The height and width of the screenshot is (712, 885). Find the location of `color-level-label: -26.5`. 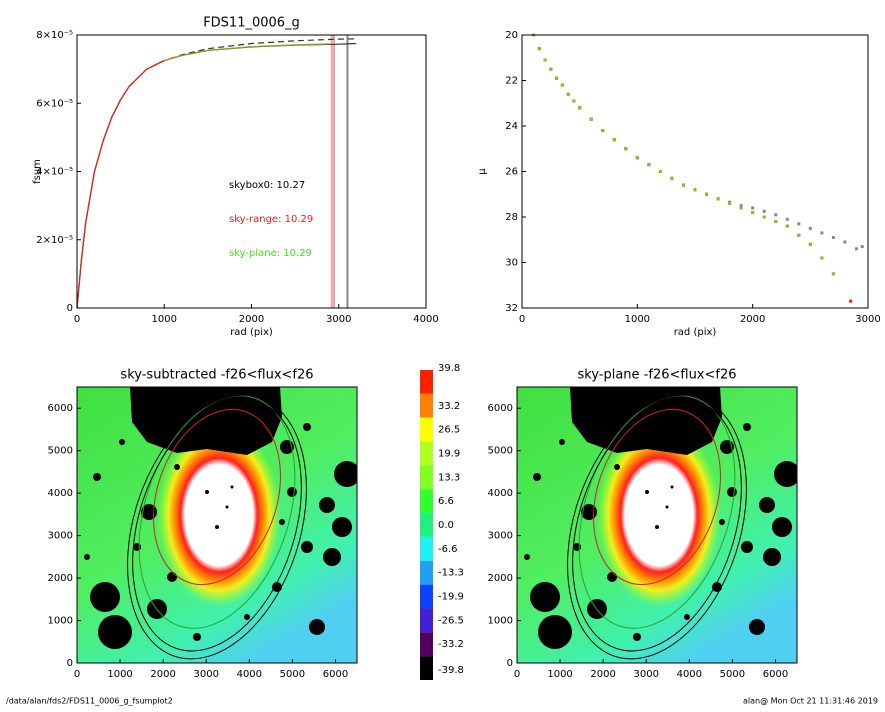

color-level-label: -26.5 is located at coordinates (451, 620).